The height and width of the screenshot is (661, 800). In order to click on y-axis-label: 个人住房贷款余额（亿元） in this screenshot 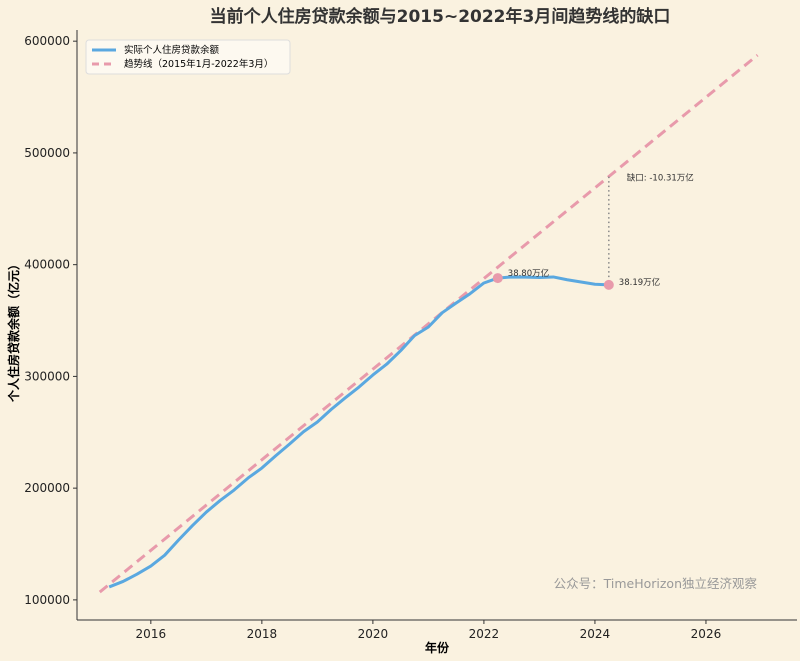, I will do `click(13, 330)`.